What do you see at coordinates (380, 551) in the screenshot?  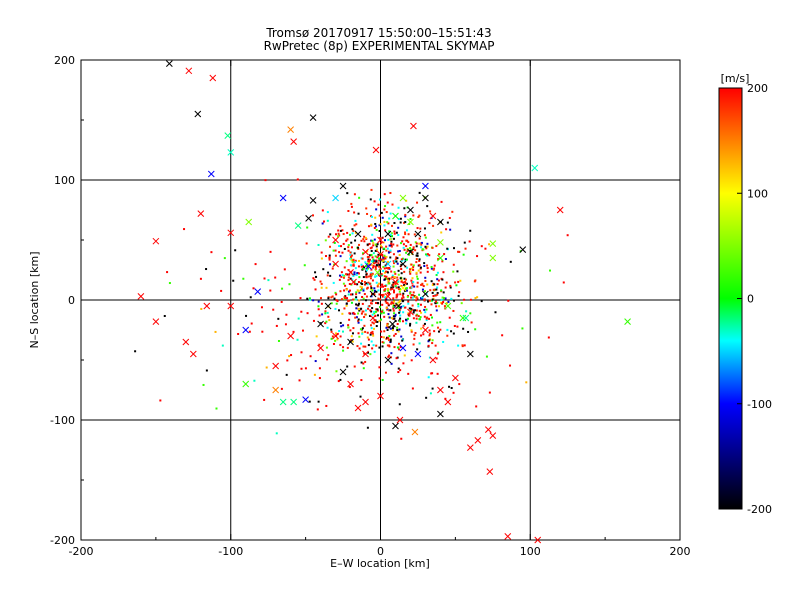 I see `x-tick-label: 0` at bounding box center [380, 551].